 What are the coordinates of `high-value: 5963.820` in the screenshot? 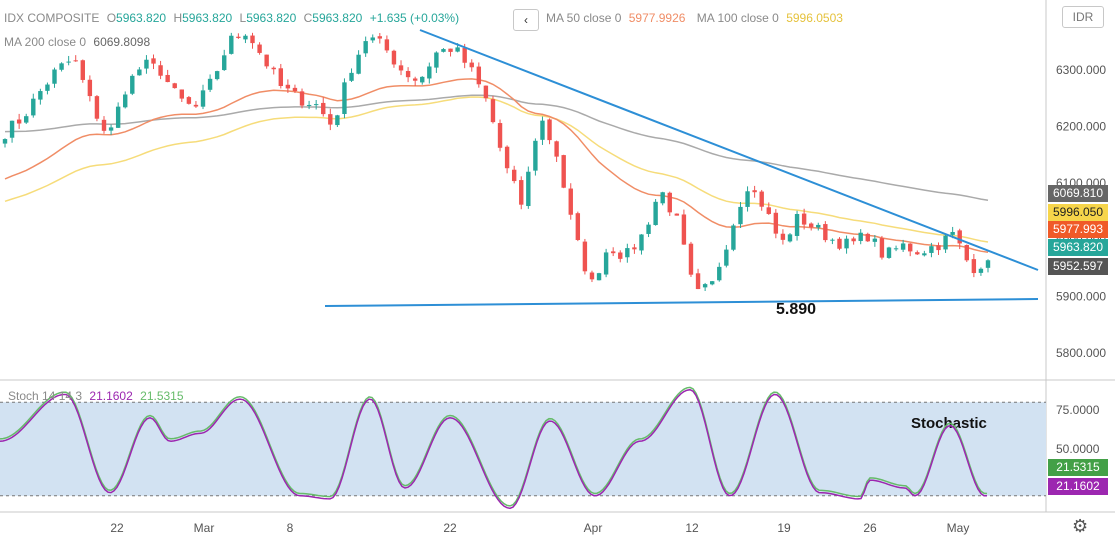 It's located at (207, 18).